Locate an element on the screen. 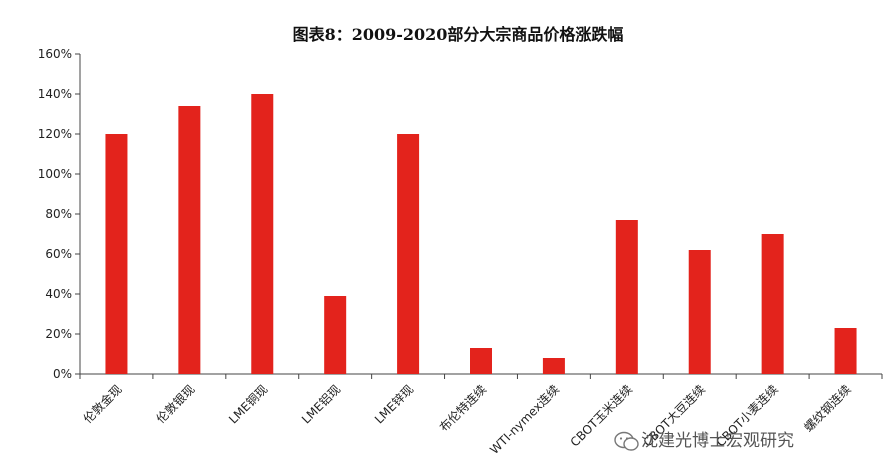 The width and height of the screenshot is (889, 476). category-label: LME锌现 is located at coordinates (394, 404).